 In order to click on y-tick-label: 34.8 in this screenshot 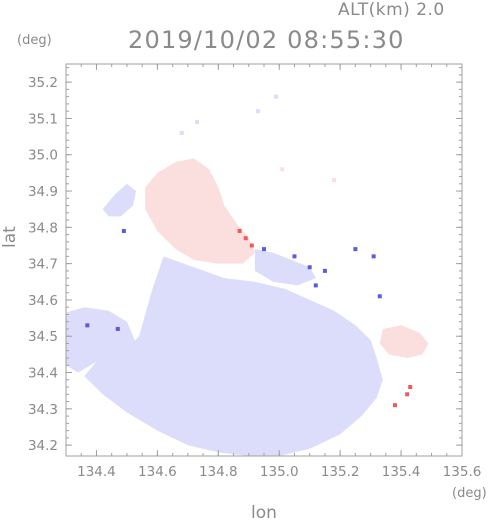, I will do `click(43, 228)`.